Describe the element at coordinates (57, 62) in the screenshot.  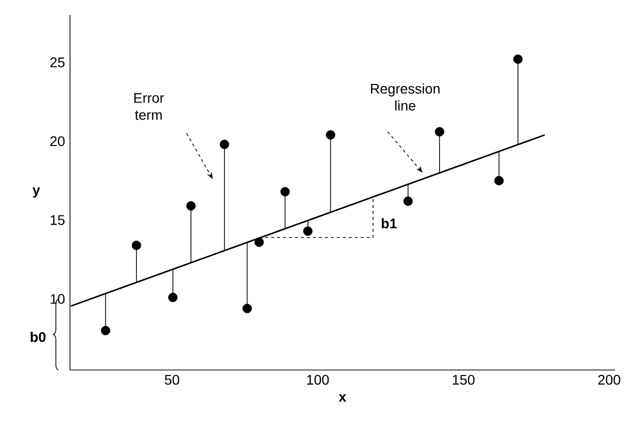
I see `y-tick-label: 25` at that location.